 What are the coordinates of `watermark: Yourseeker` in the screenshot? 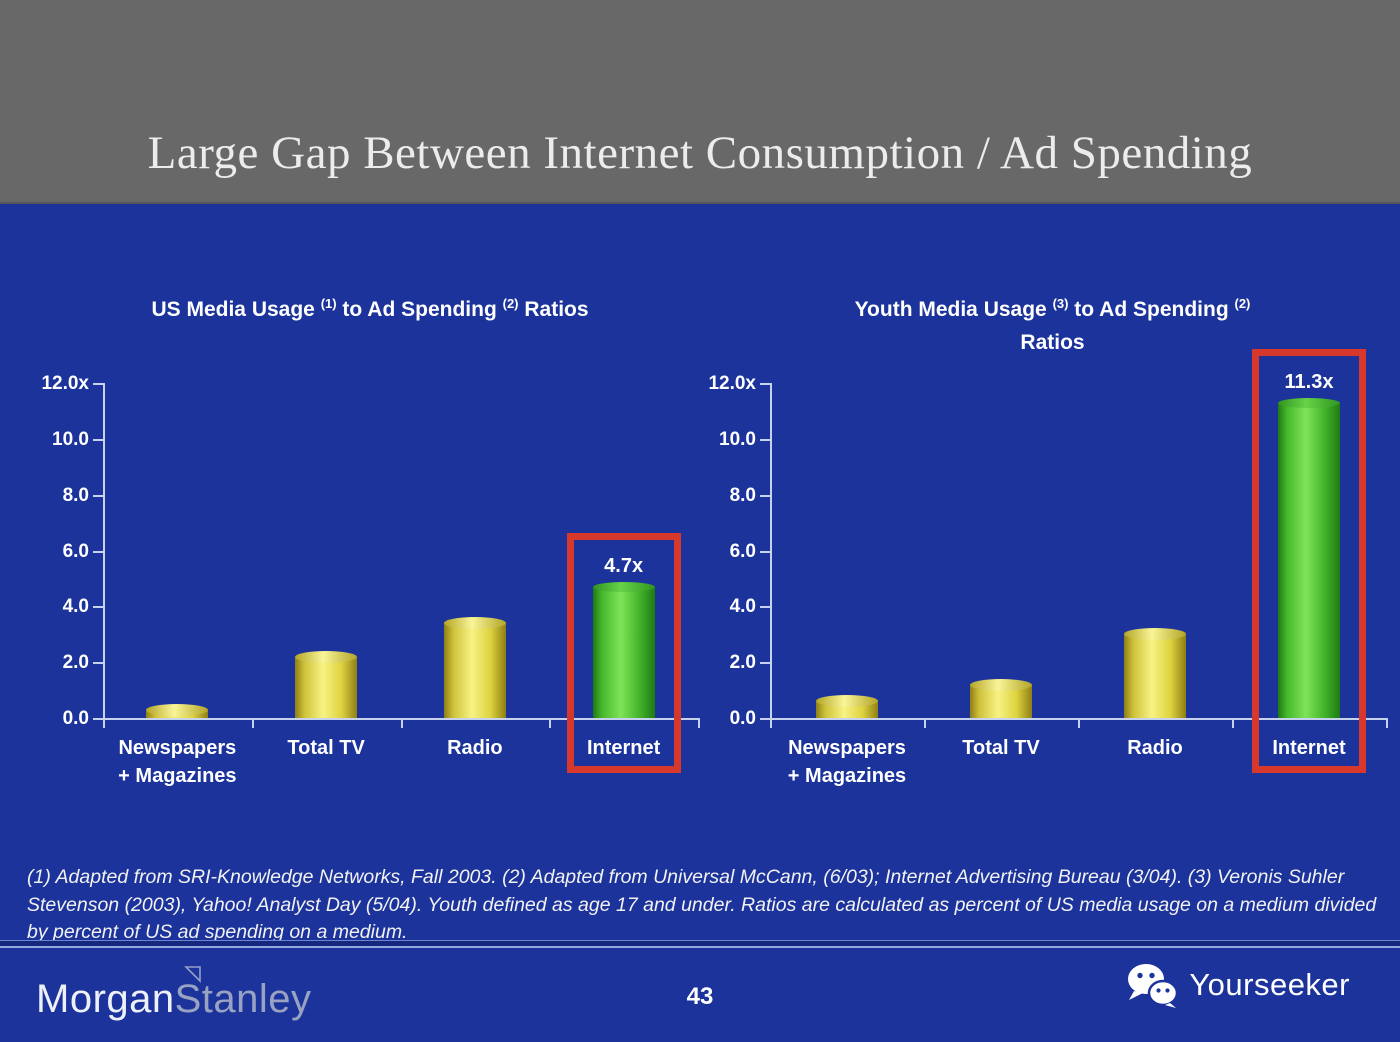 It's located at (1238, 985).